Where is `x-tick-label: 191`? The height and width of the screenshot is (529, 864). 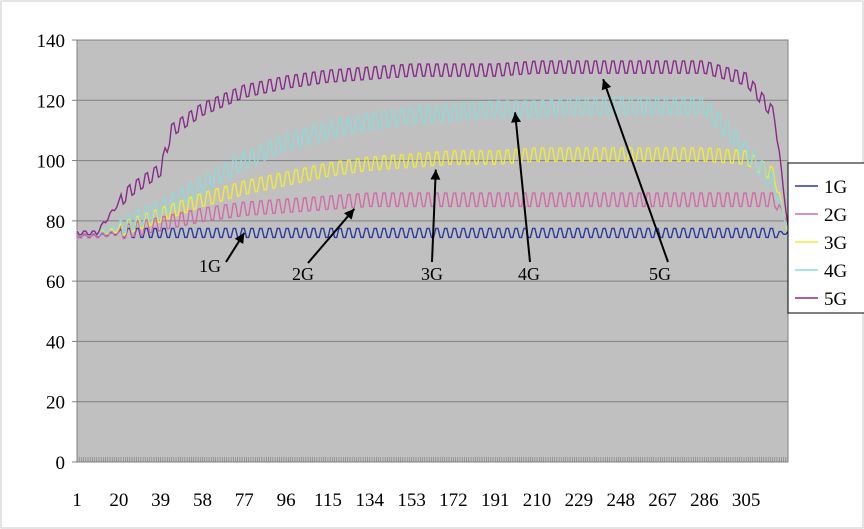
x-tick-label: 191 is located at coordinates (495, 500).